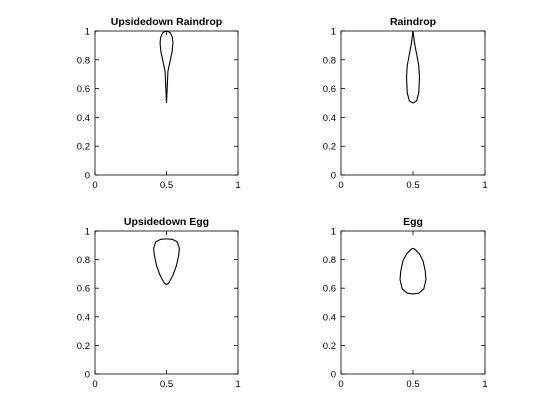 This screenshot has width=560, height=420. Describe the element at coordinates (87, 232) in the screenshot. I see `upsidedown-egg-y-tick-label: 1` at that location.